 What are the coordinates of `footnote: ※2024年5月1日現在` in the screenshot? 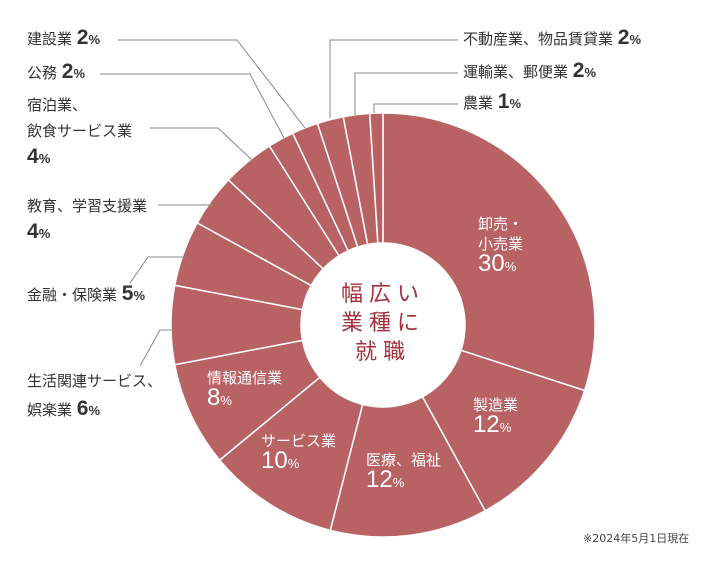 It's located at (636, 538).